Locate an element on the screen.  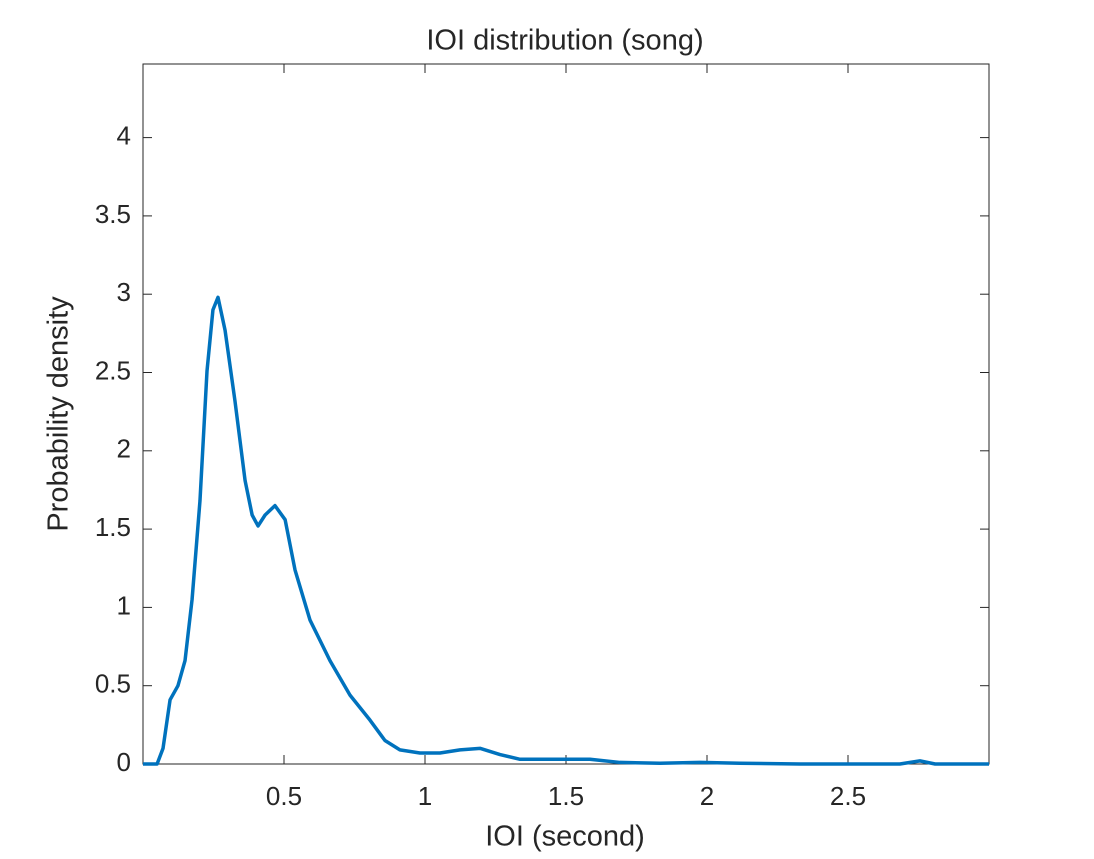
y-tick-label: 4 is located at coordinates (124, 135).